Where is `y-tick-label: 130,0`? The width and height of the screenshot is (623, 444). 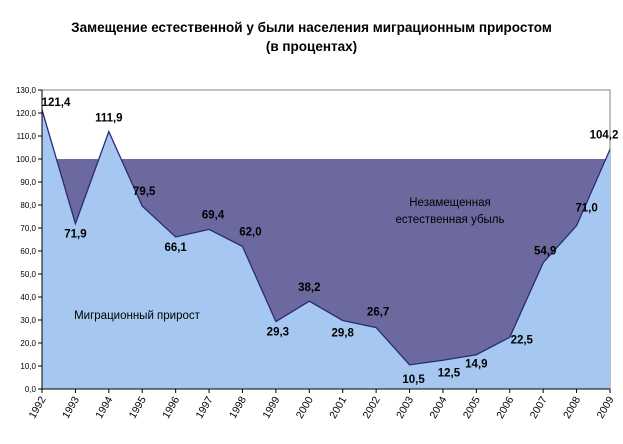 y-tick-label: 130,0 is located at coordinates (26, 90).